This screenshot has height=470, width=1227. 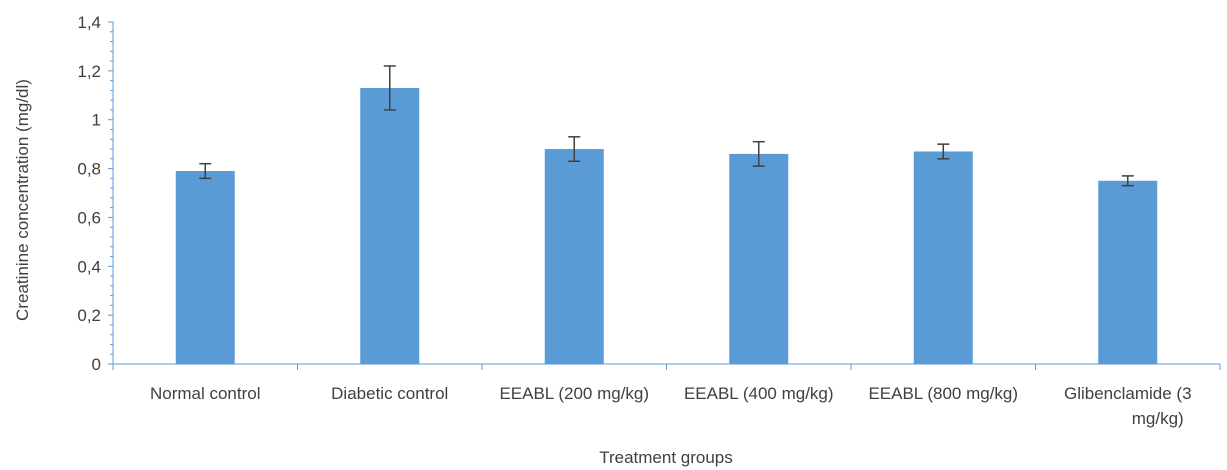 What do you see at coordinates (89, 266) in the screenshot?
I see `y-tick-label: 0,4` at bounding box center [89, 266].